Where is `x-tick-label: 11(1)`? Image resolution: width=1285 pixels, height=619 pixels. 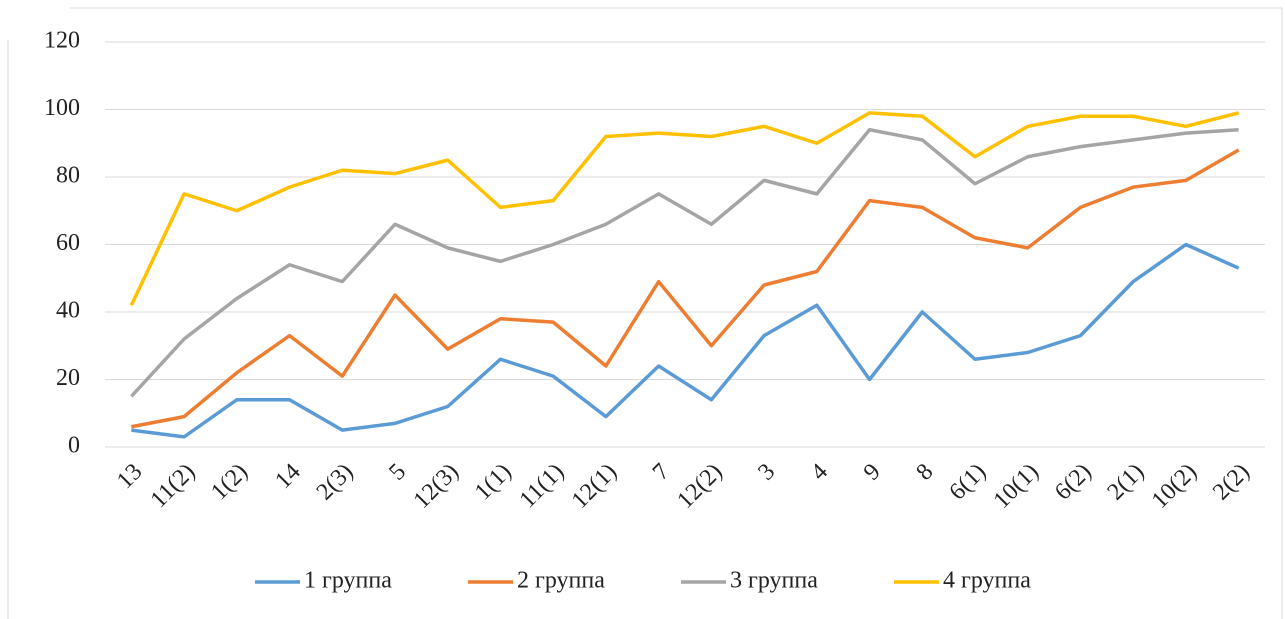
x-tick-label: 11(1) is located at coordinates (542, 486).